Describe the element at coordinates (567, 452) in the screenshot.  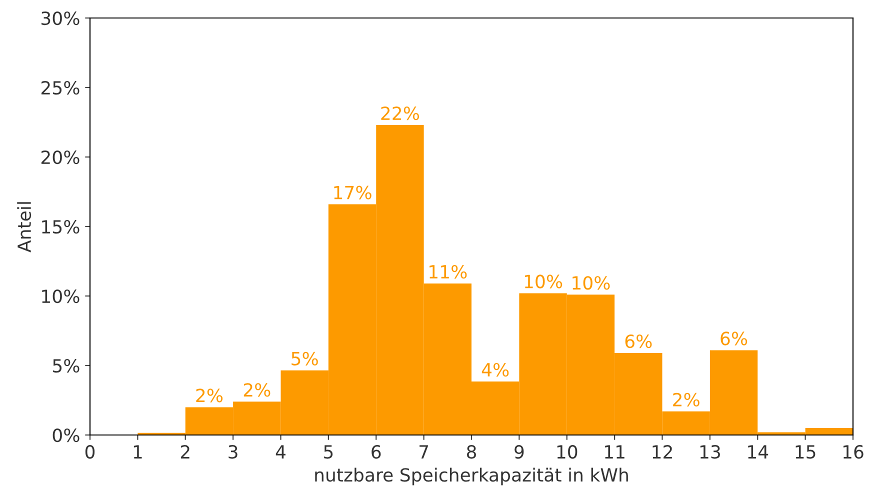
I see `x-tick-label: 10` at that location.